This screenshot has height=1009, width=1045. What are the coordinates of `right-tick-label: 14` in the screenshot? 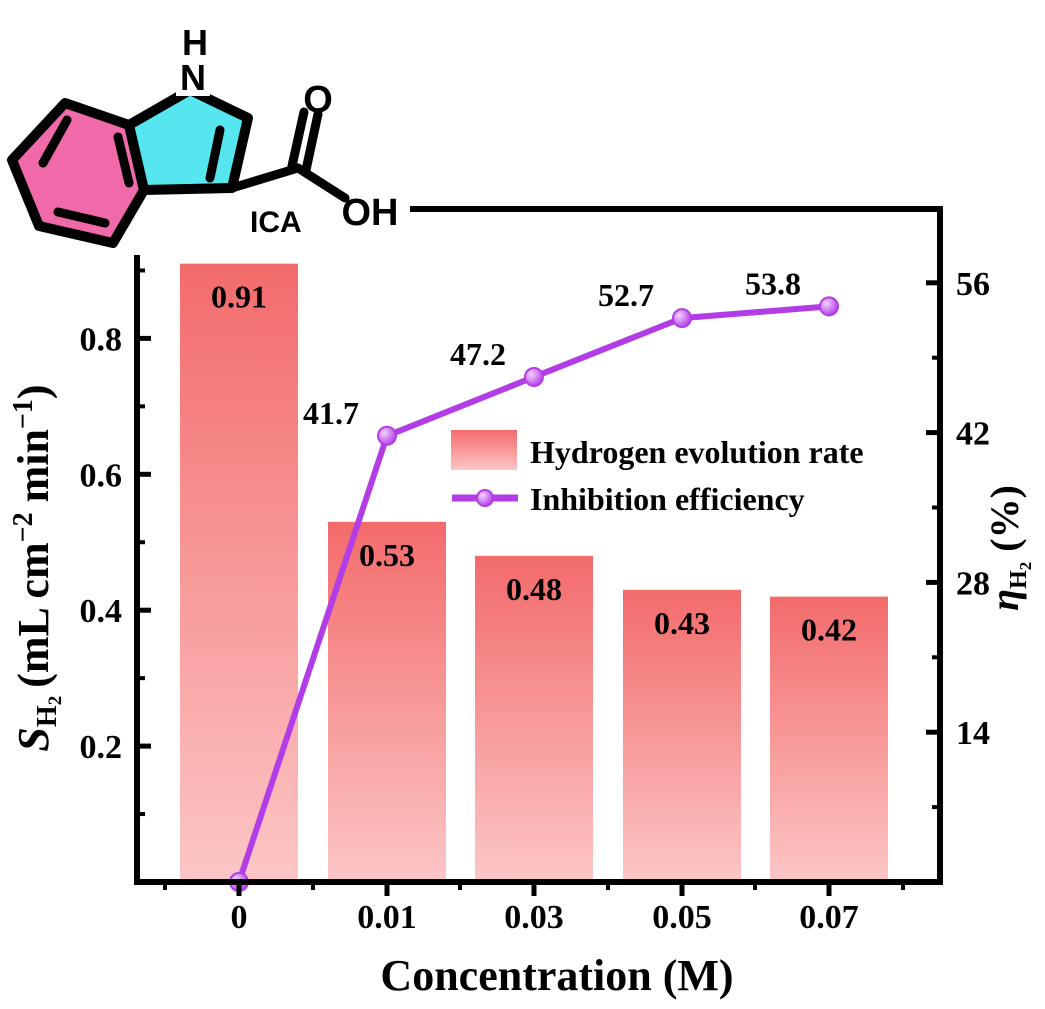 It's located at (973, 733).